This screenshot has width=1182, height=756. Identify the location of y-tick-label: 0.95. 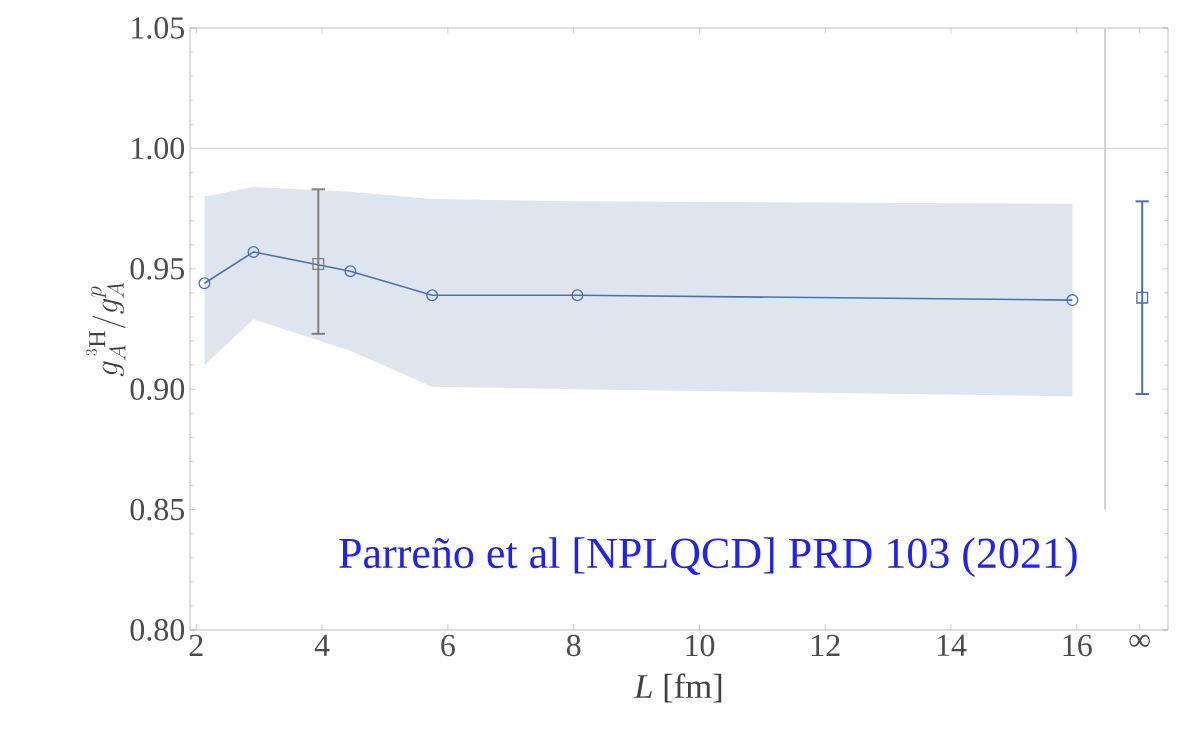
(157, 268).